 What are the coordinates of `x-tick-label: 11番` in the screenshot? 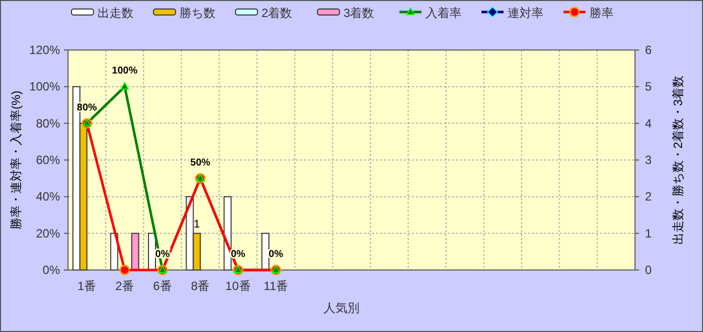 It's located at (276, 286).